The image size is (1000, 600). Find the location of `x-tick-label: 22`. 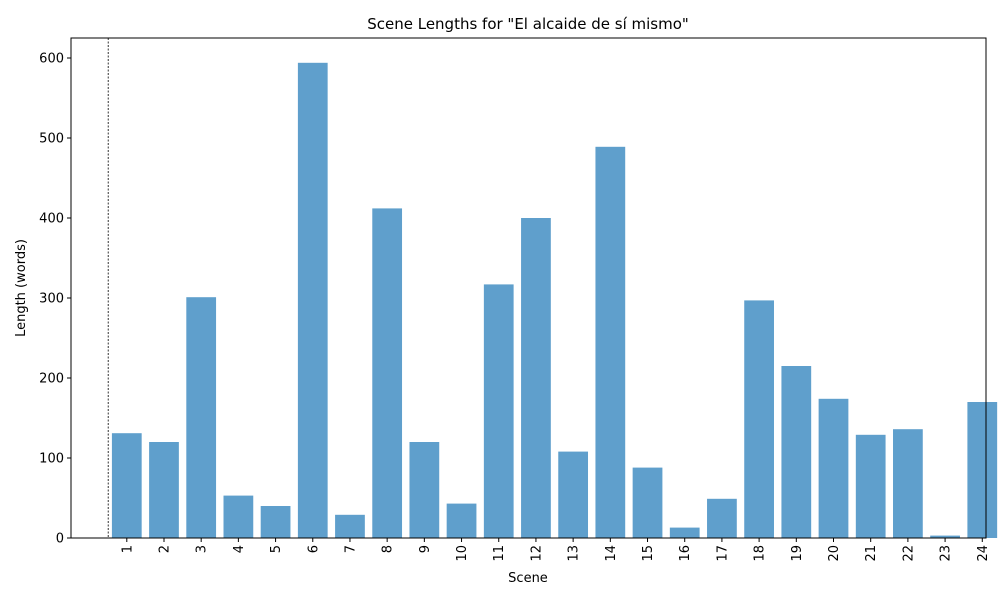

x-tick-label: 22 is located at coordinates (908, 553).